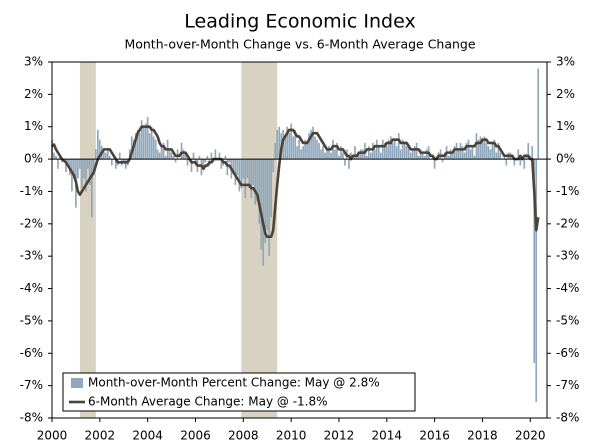 Image resolution: width=600 pixels, height=444 pixels. I want to click on y2-tick-label: 3%, so click(565, 62).